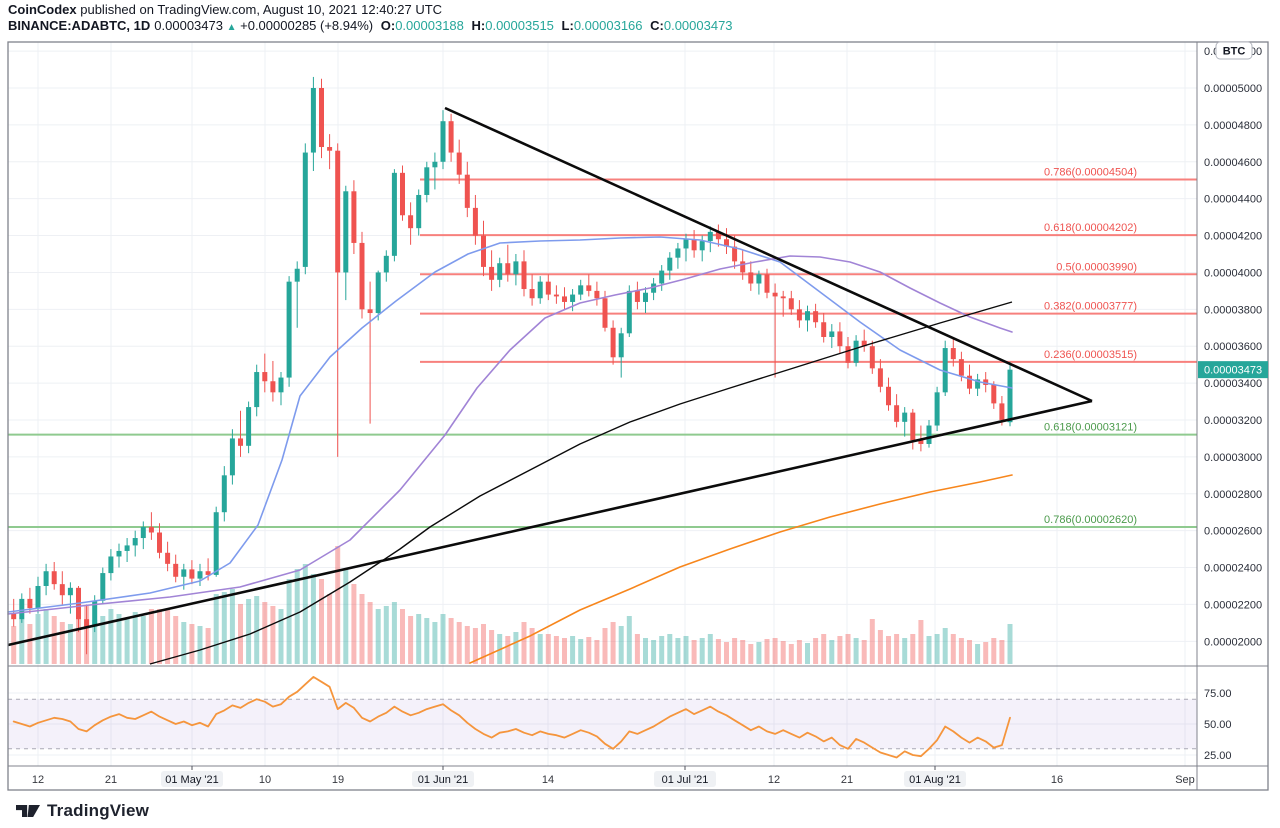  I want to click on price-axis-label: 0.00002400, so click(1233, 569).